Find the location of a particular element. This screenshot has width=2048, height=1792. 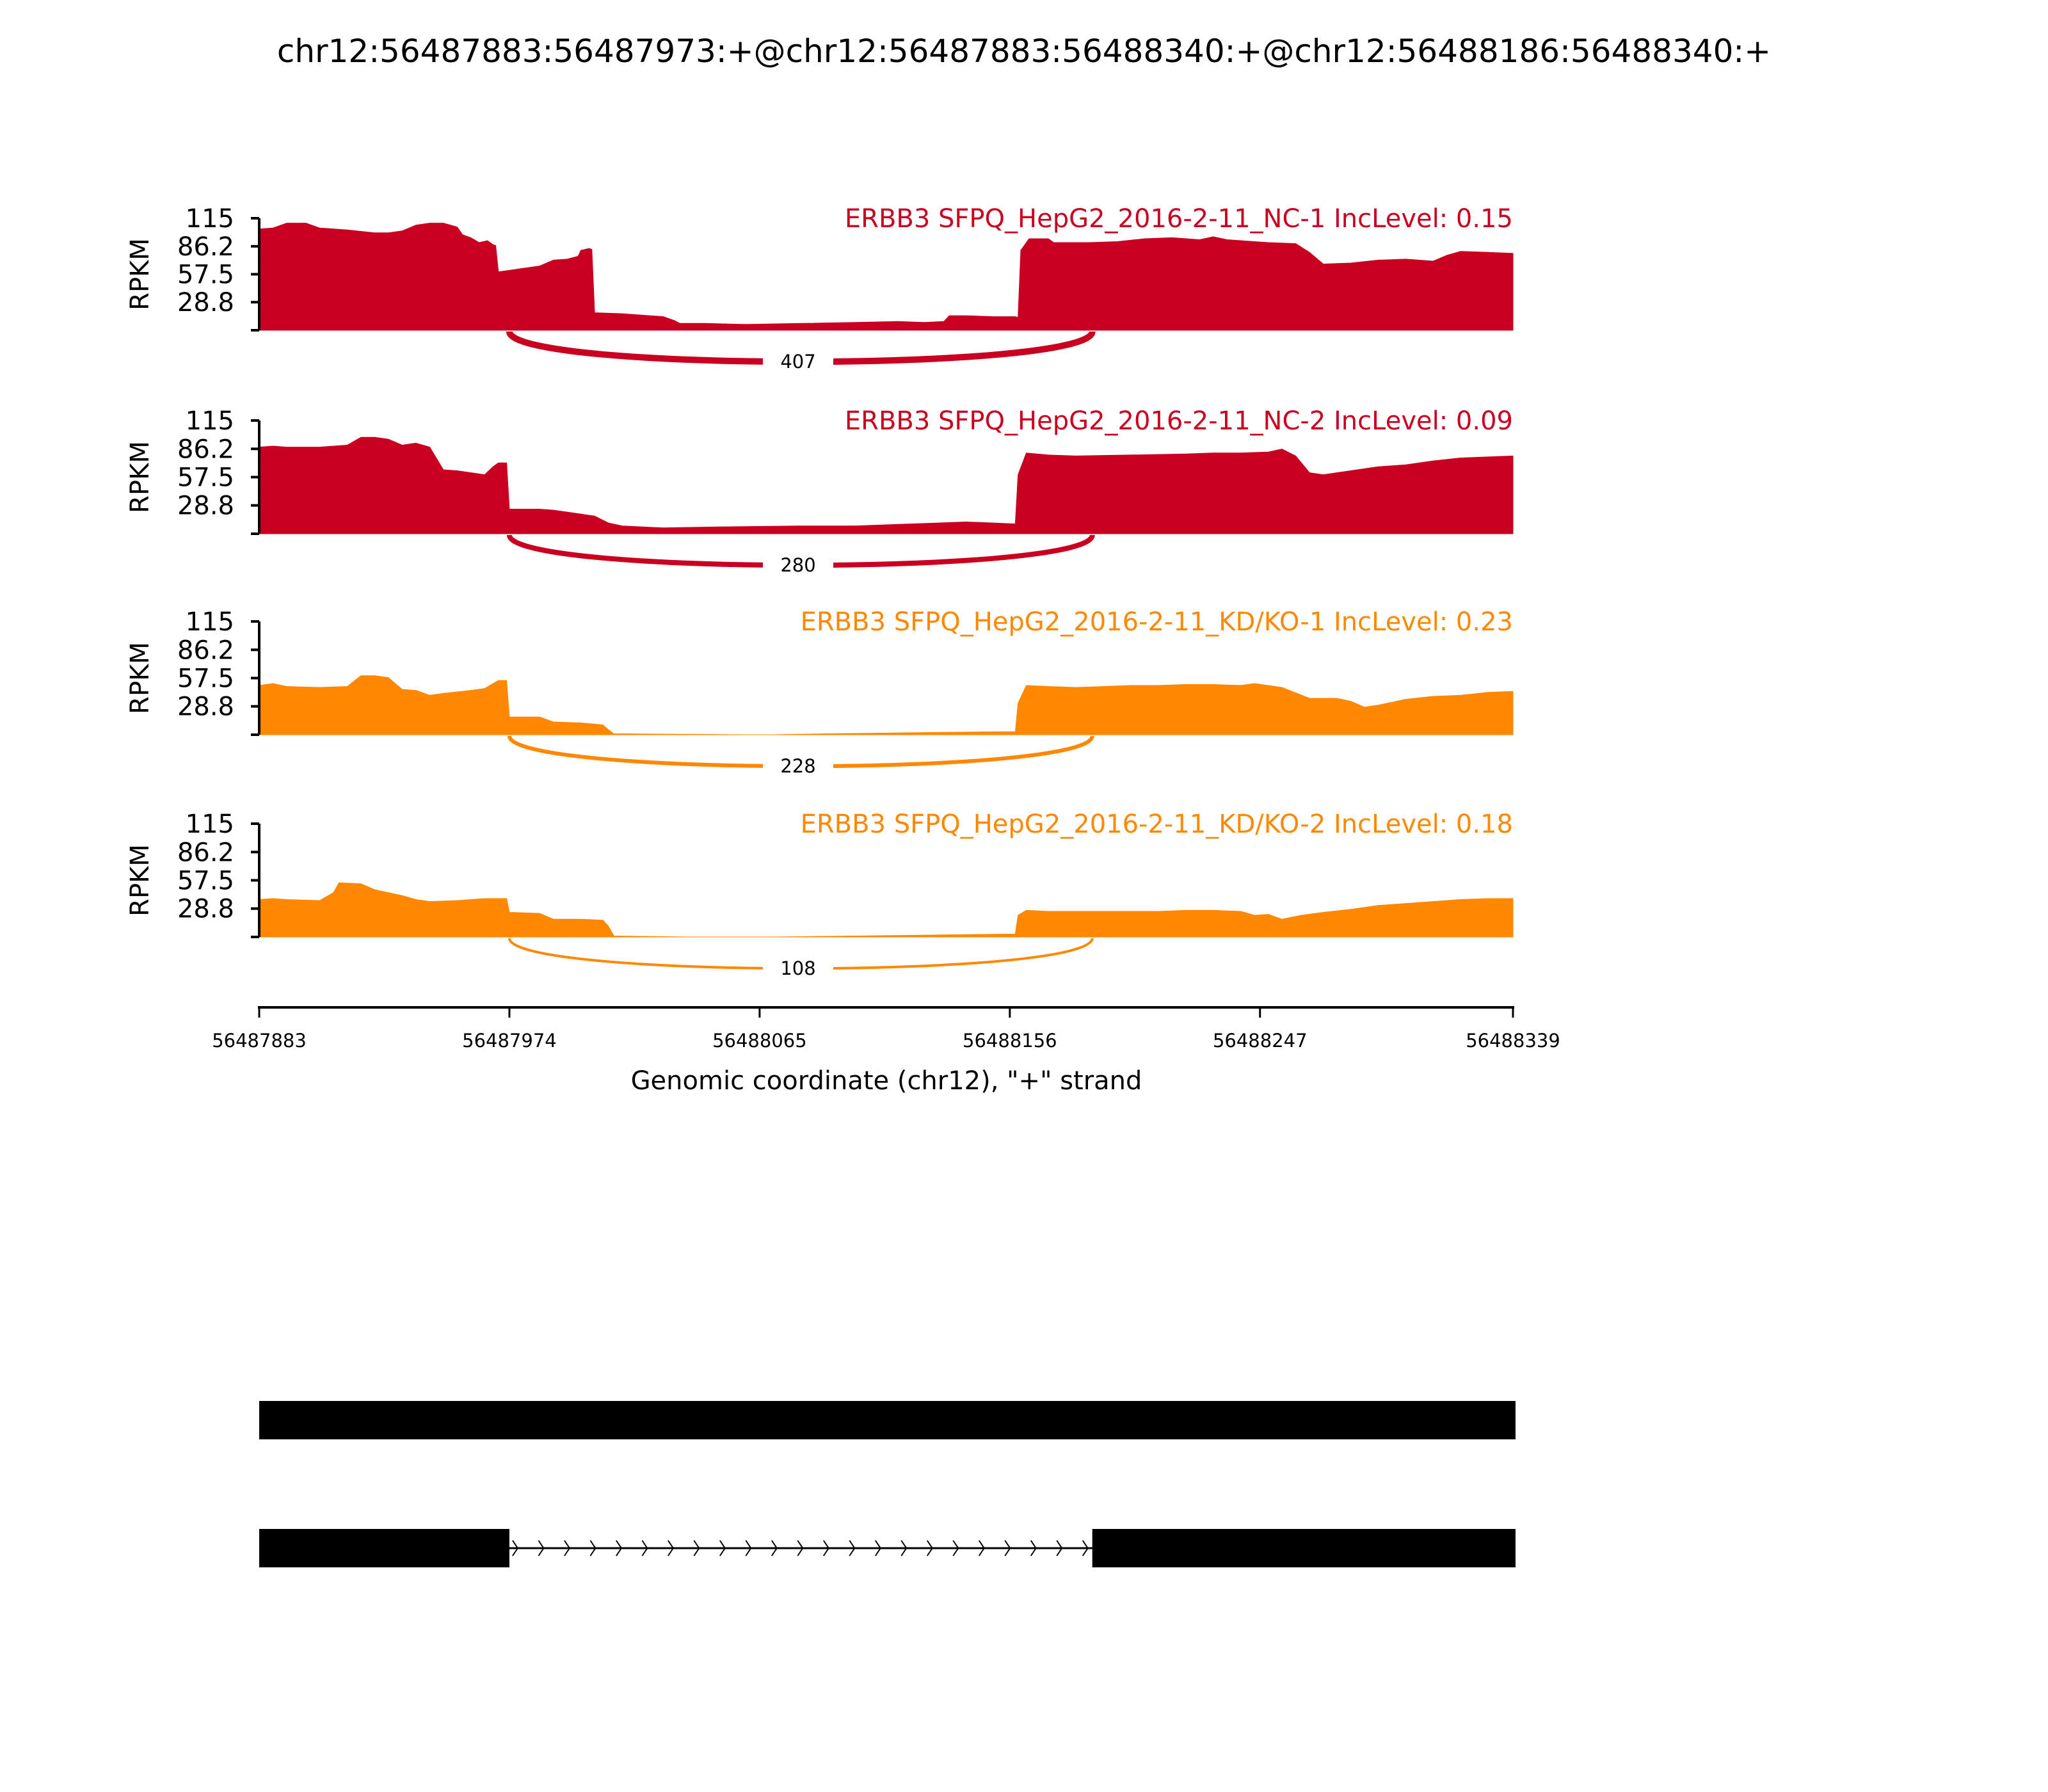

junction-count: 108 is located at coordinates (797, 968).